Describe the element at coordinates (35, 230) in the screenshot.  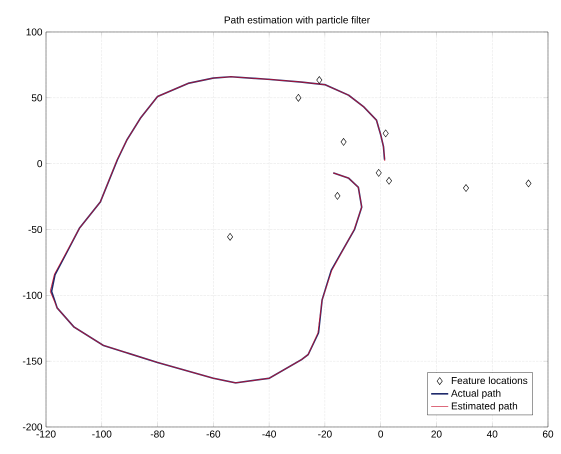
I see `y-tick-label: -50` at that location.